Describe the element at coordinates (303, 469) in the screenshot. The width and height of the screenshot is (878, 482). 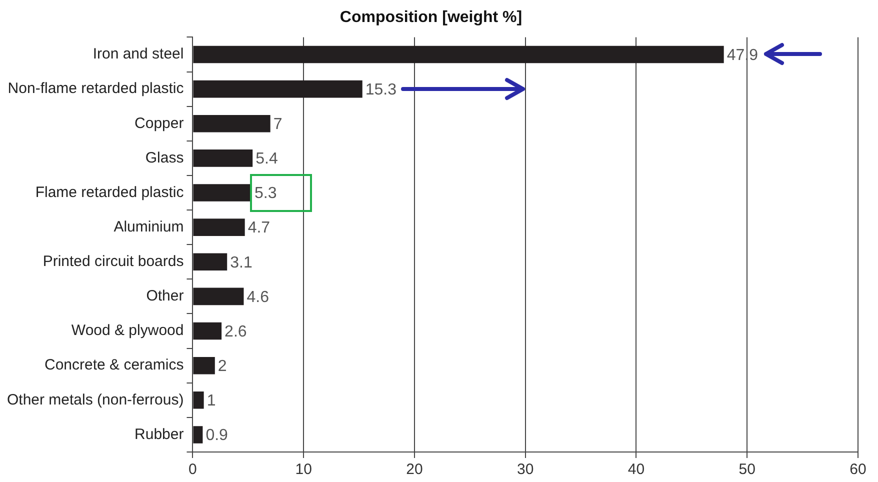
I see `x-tick-label: 10` at that location.